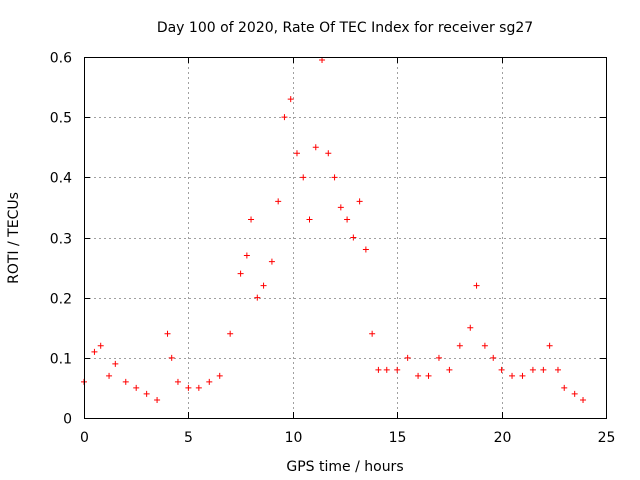 The image size is (640, 480). What do you see at coordinates (344, 467) in the screenshot?
I see `x-axis-label: GPS time / hours` at bounding box center [344, 467].